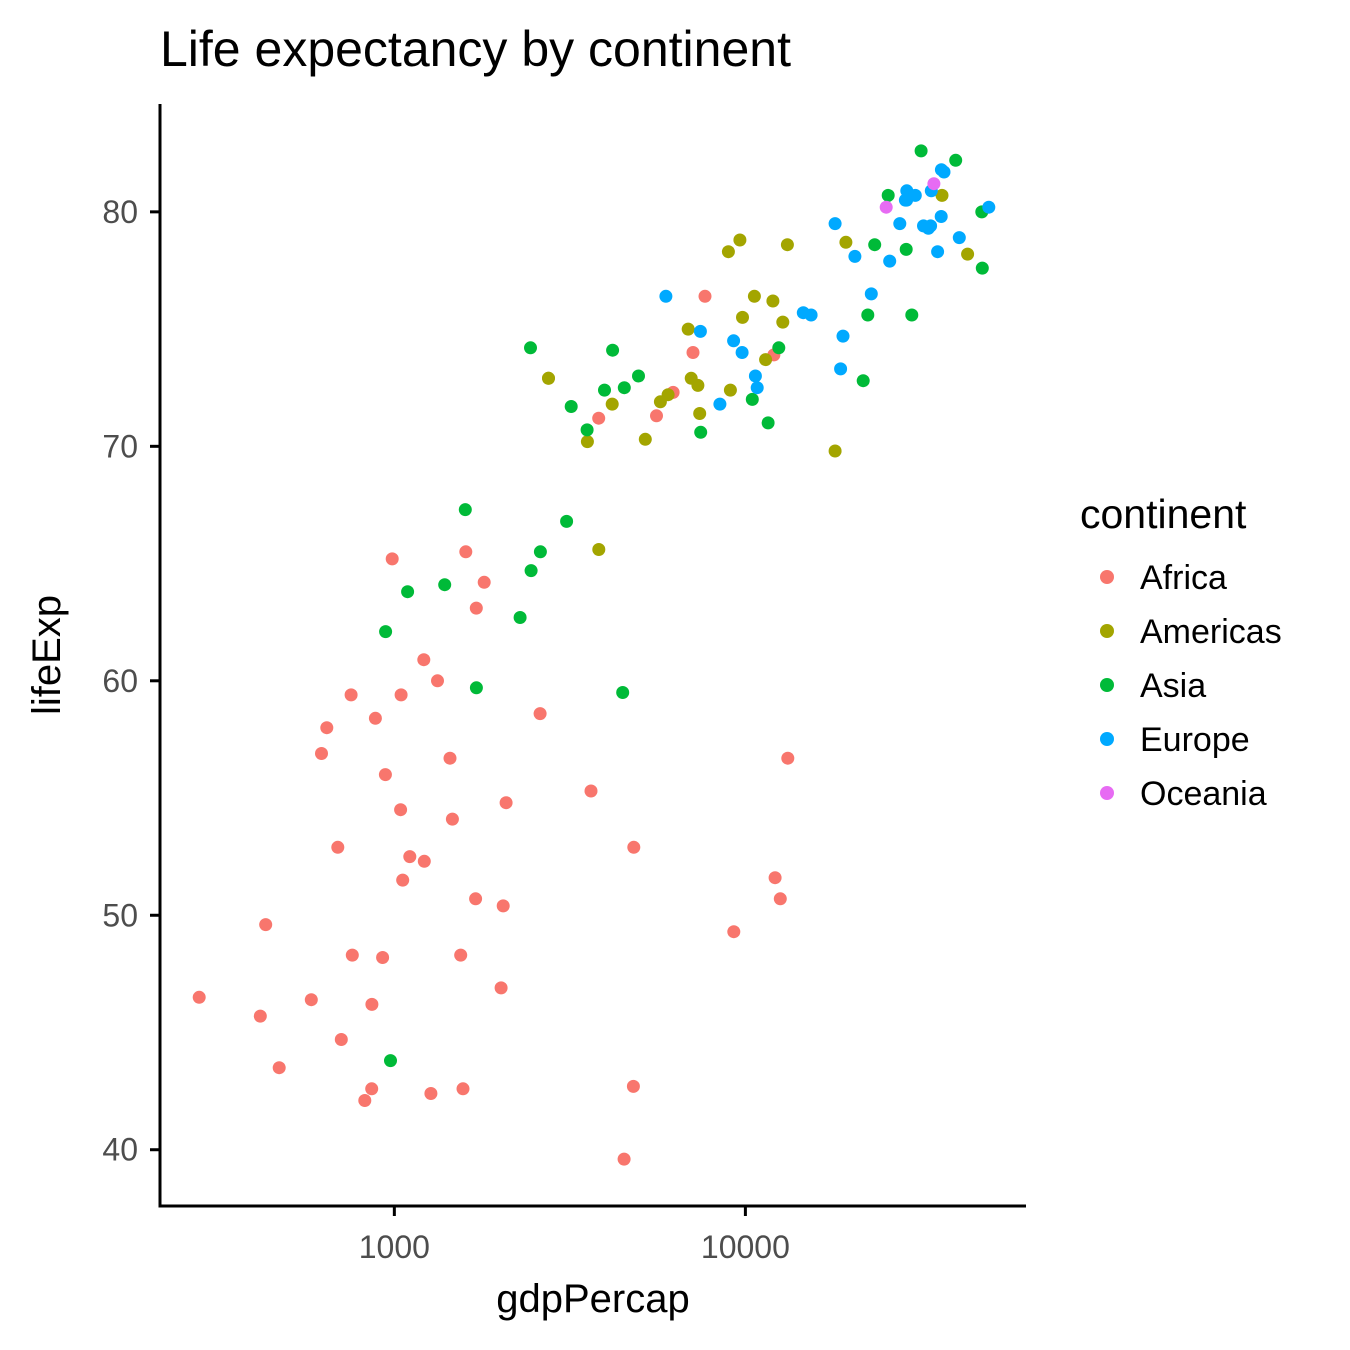  What do you see at coordinates (1195, 740) in the screenshot?
I see `legend-label-europe: Europe` at bounding box center [1195, 740].